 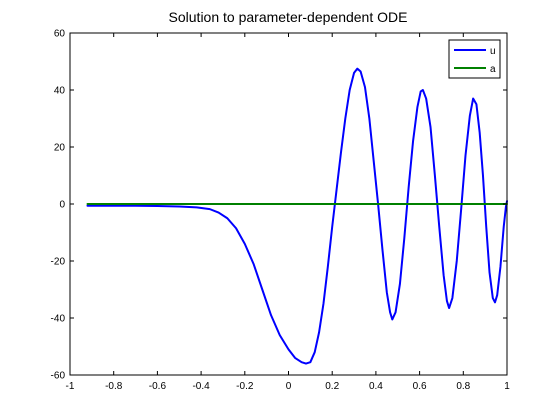 What do you see at coordinates (70, 386) in the screenshot?
I see `x-tick-label: -1` at bounding box center [70, 386].